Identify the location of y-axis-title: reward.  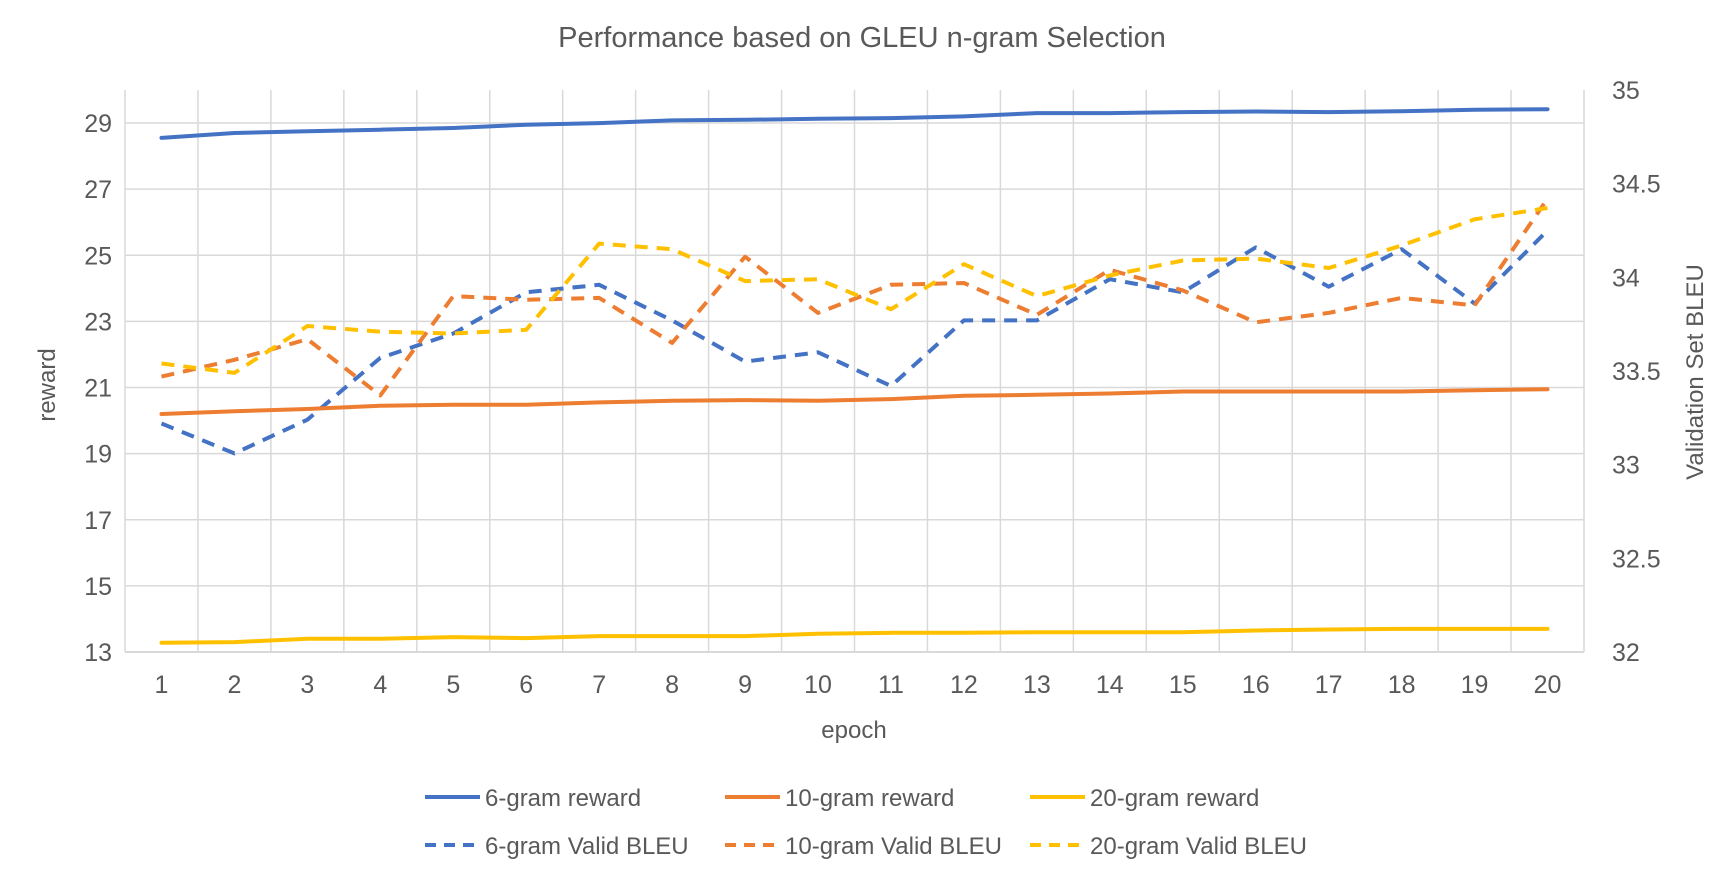
(47, 384).